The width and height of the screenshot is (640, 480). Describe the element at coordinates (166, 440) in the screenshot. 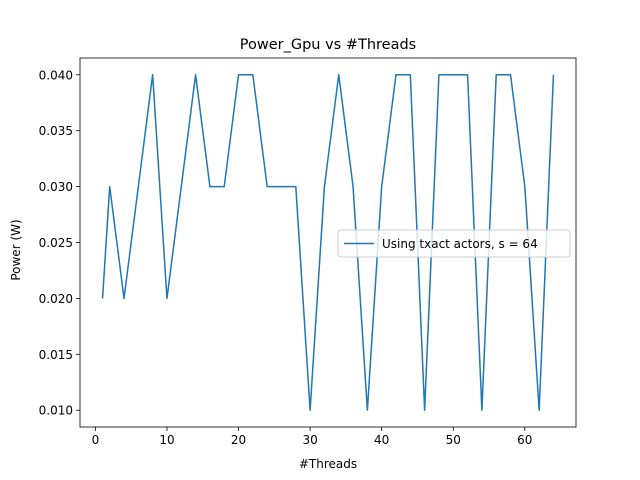

I see `x-tick-label: 10` at that location.